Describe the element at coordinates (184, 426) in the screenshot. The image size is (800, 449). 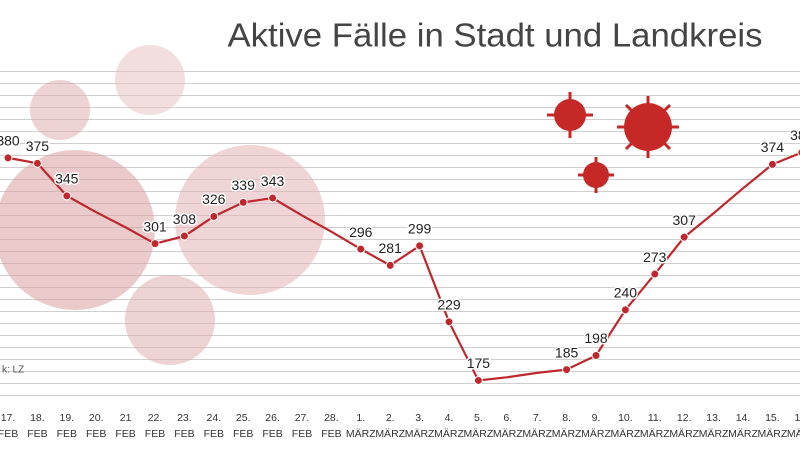
I see `x-tick-label: 23. FEB` at that location.